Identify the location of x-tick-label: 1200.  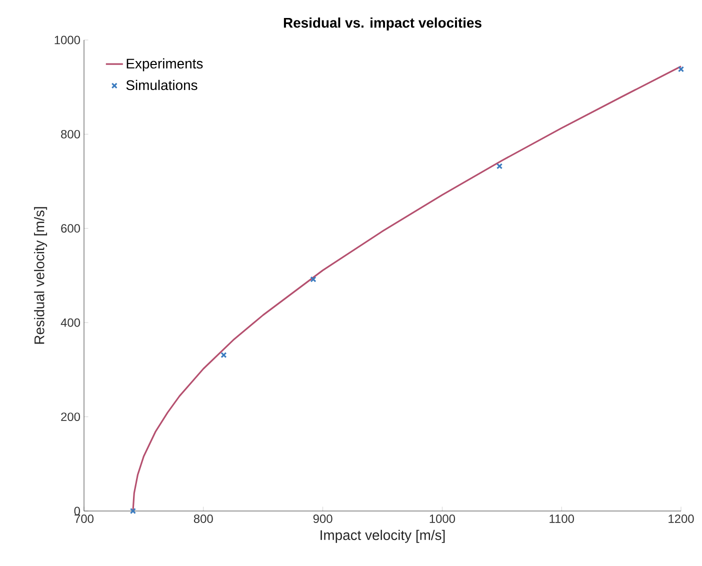
(681, 518).